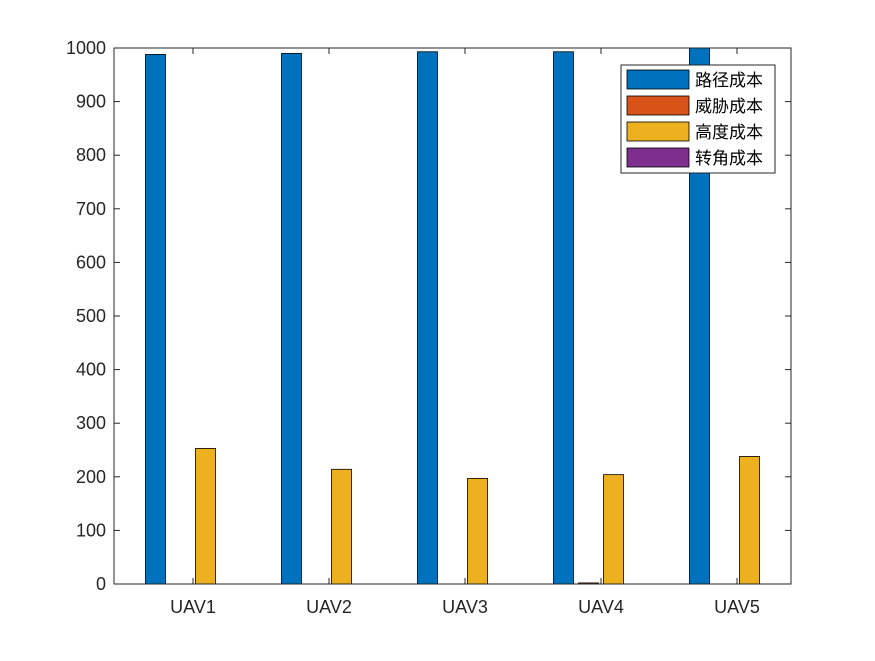 The width and height of the screenshot is (875, 661). I want to click on y-tick-label: 300, so click(91, 423).